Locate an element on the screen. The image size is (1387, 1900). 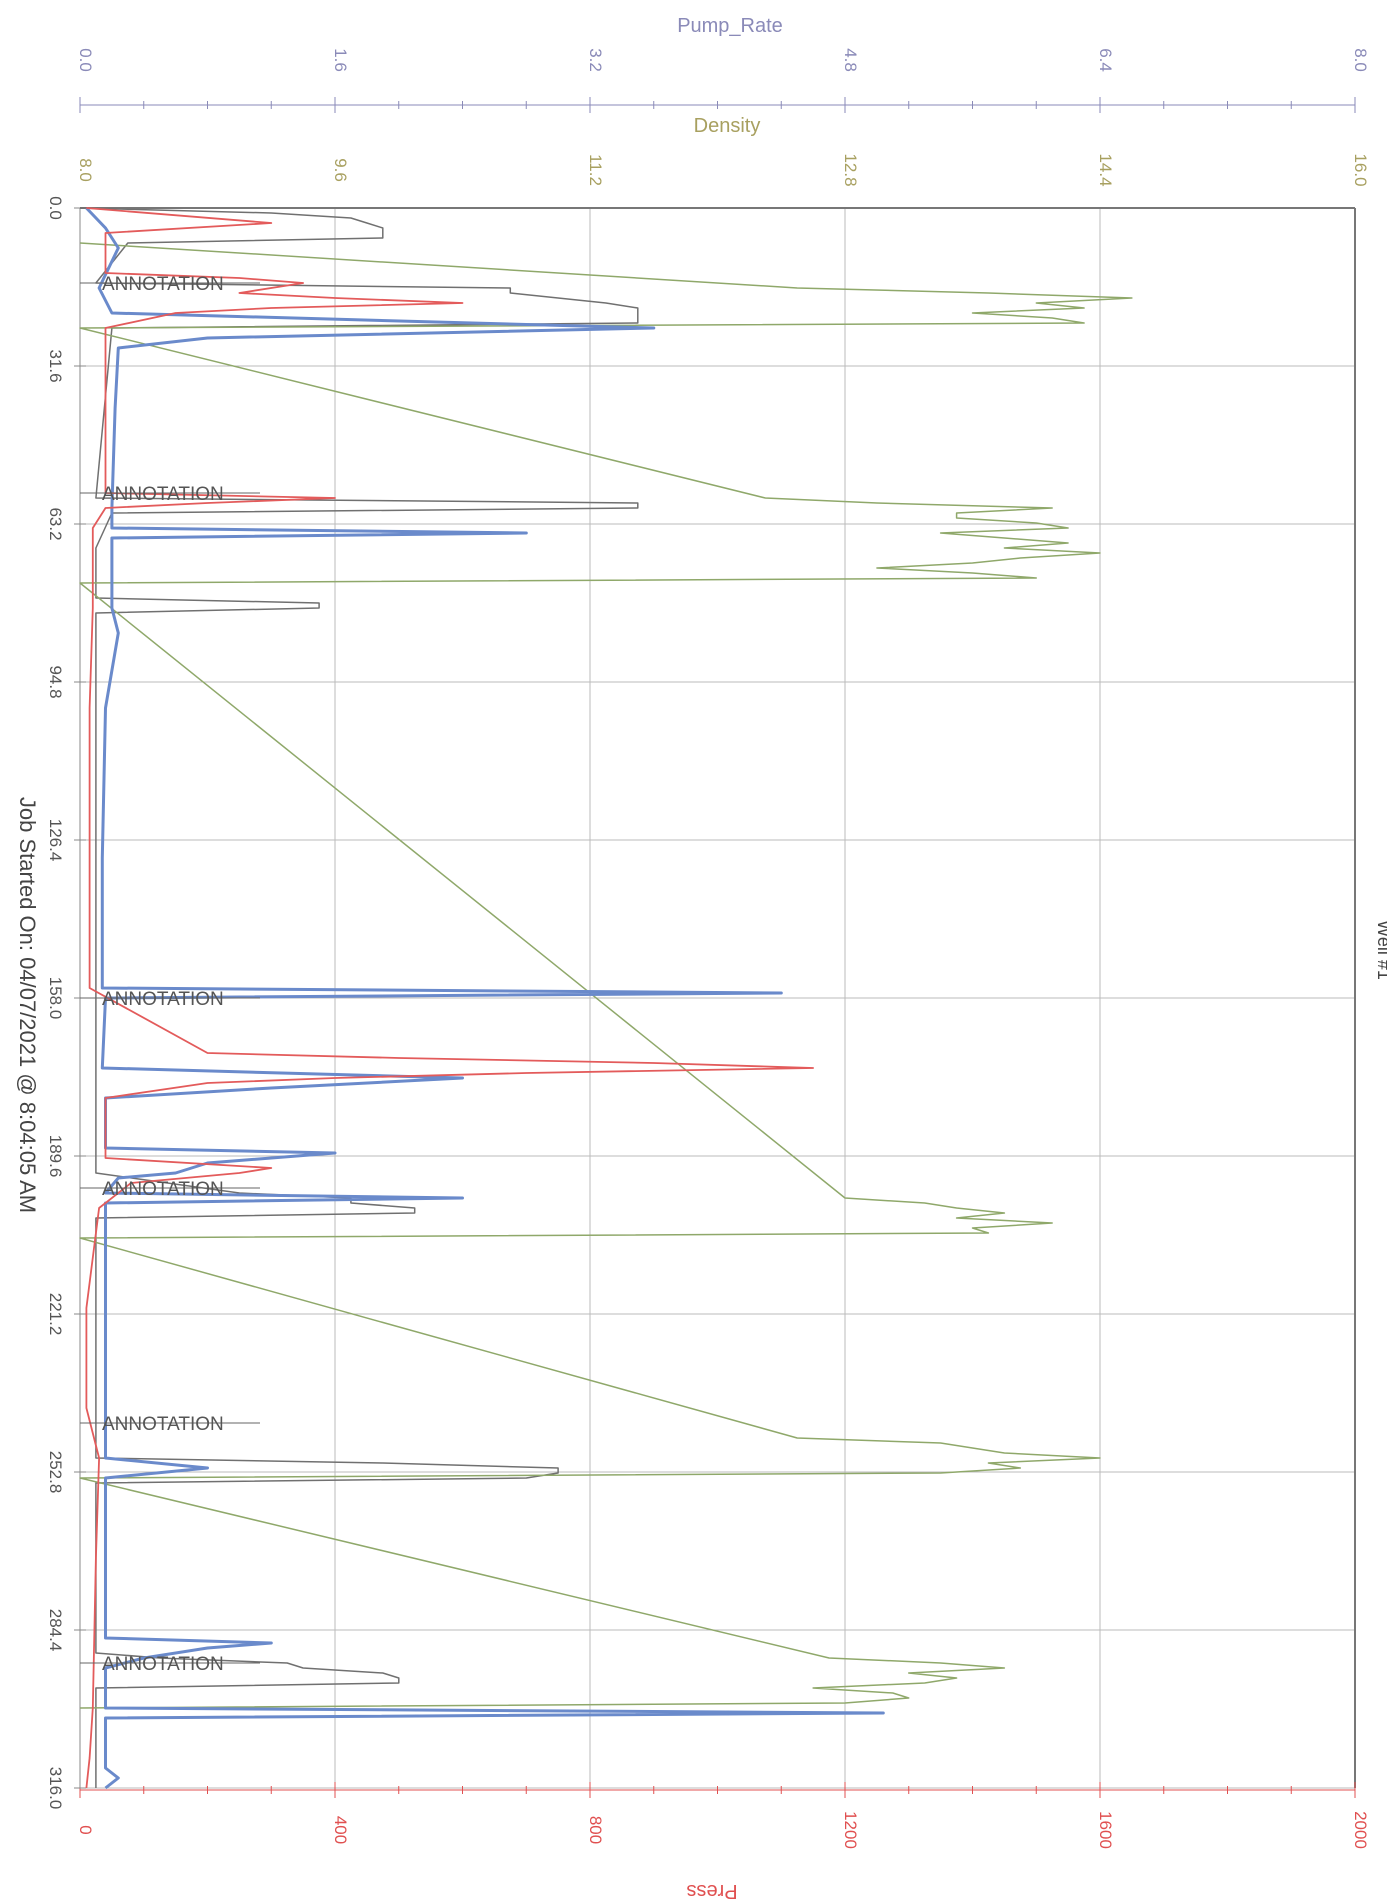
density-tick-label: 12.8 is located at coordinates (850, 169).